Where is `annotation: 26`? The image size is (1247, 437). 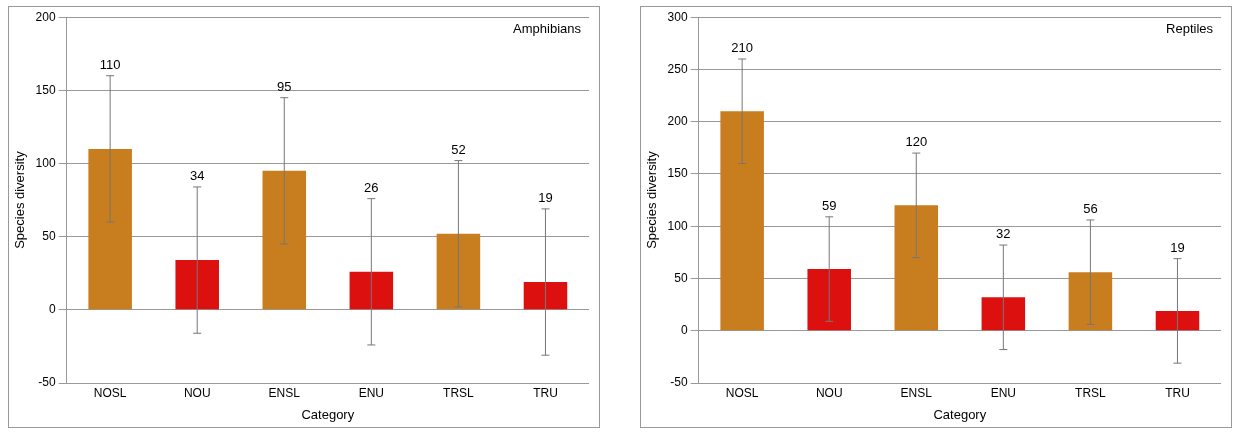 annotation: 26 is located at coordinates (371, 187).